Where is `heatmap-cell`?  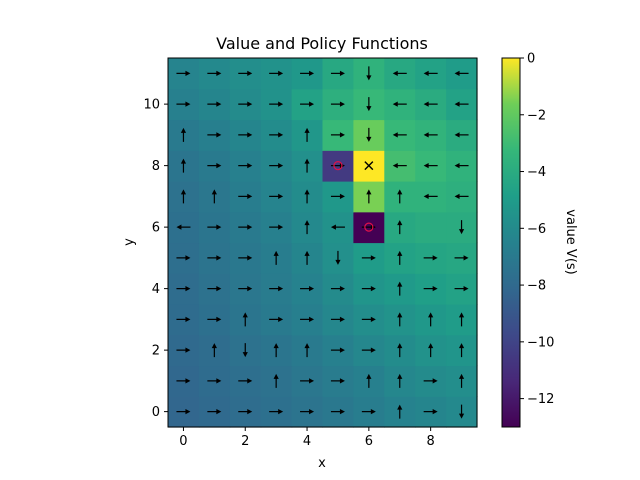
heatmap-cell is located at coordinates (431, 227).